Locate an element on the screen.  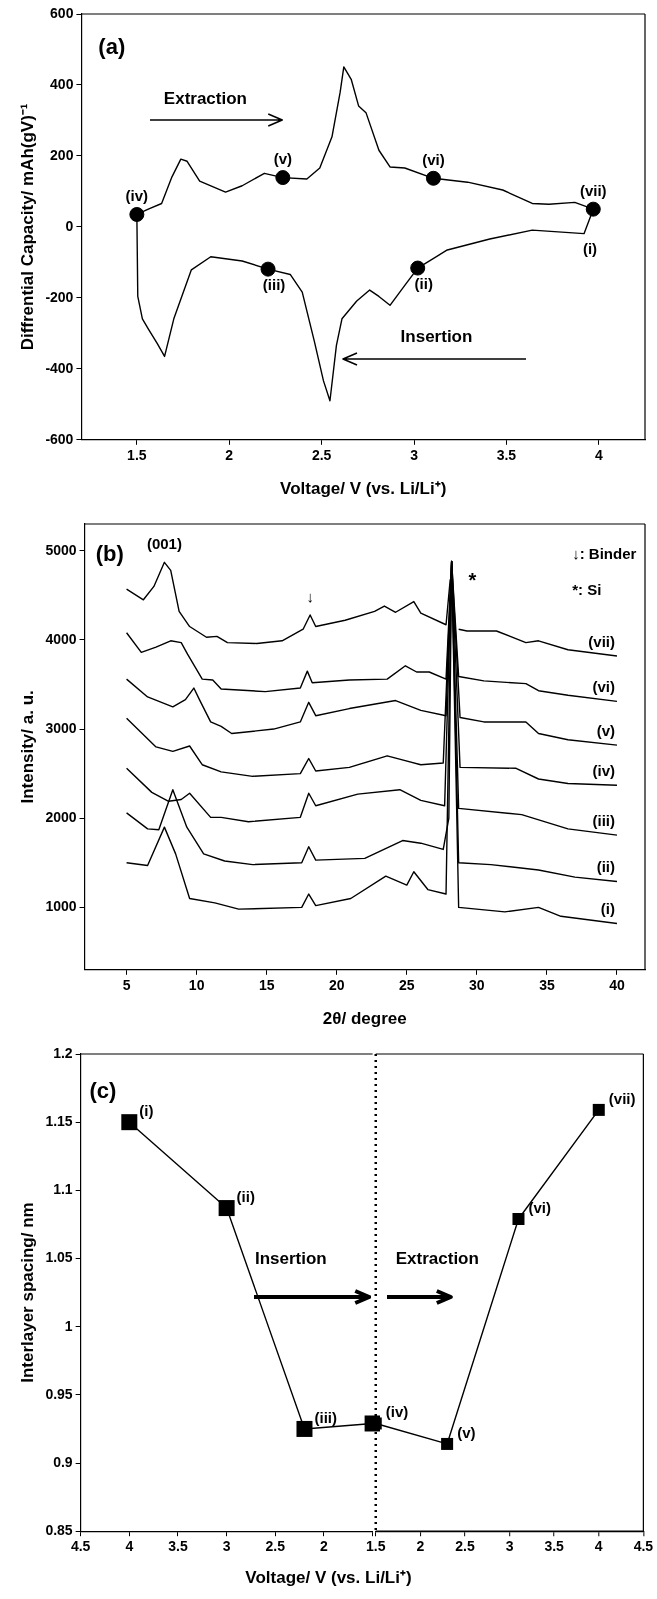
y-tick-label: 600 is located at coordinates (62, 12).